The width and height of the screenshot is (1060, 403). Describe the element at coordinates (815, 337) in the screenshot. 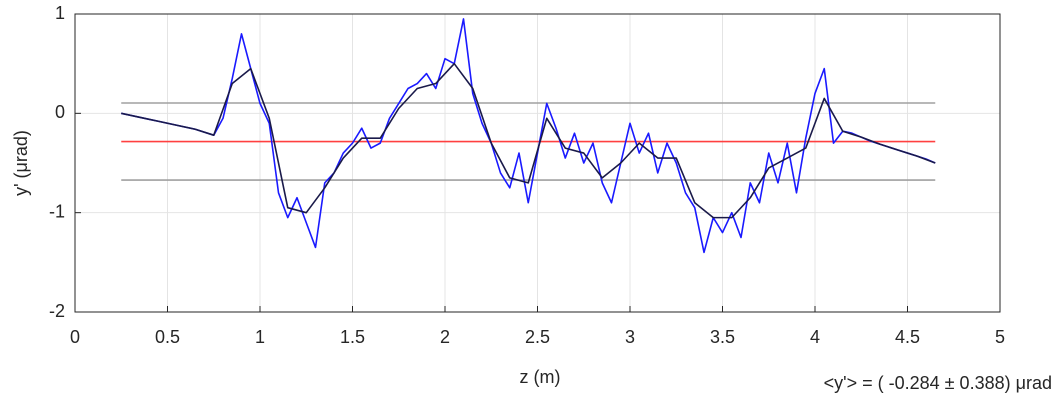

I see `x-tick-label: 4` at that location.